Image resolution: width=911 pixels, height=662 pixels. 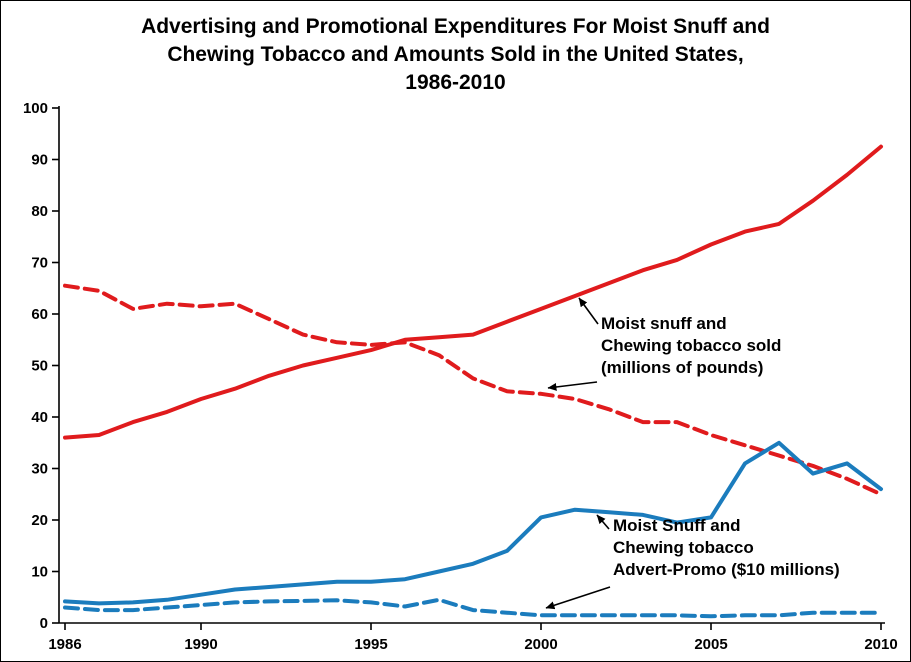 What do you see at coordinates (200, 644) in the screenshot?
I see `x-tick-label: 1990` at bounding box center [200, 644].